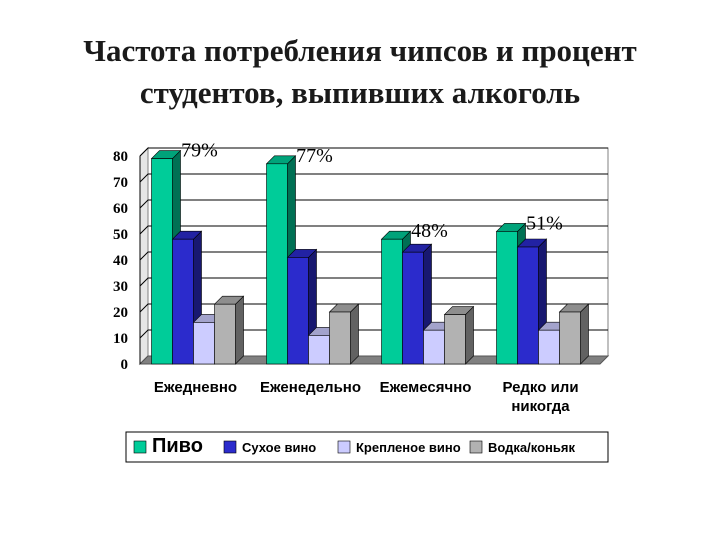  I want to click on x-category-label: Еженедельно, so click(310, 387).